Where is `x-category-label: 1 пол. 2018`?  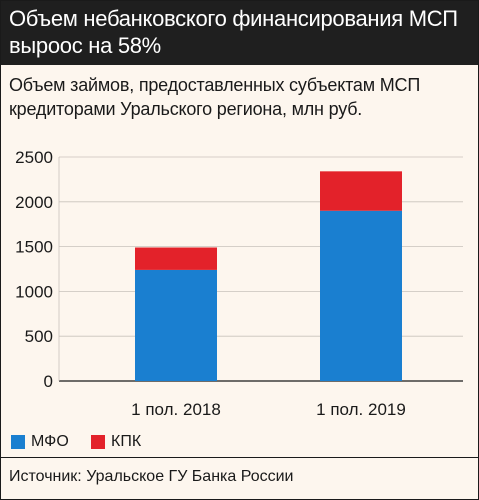
x-category-label: 1 пол. 2018 is located at coordinates (176, 409).